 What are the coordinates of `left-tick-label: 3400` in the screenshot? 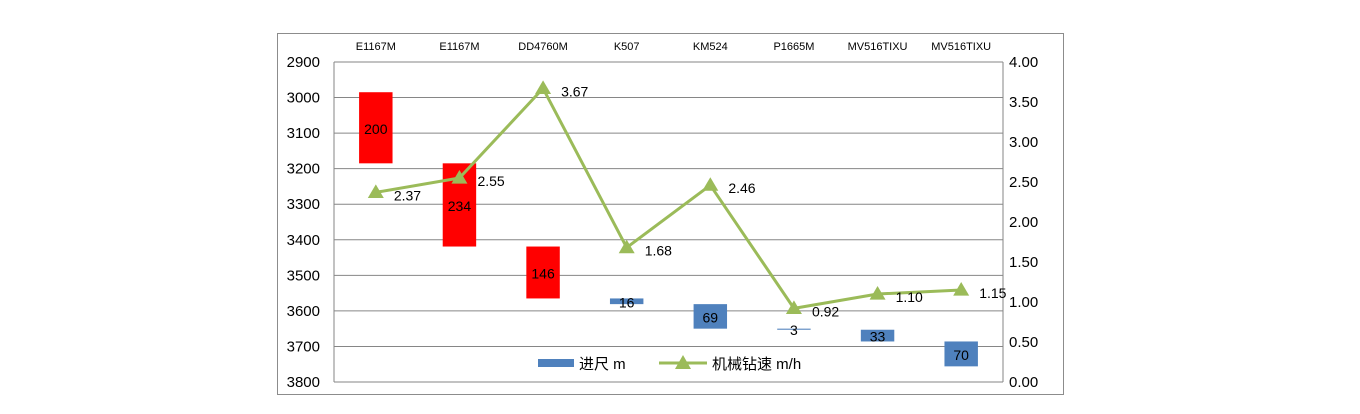 It's located at (303, 240).